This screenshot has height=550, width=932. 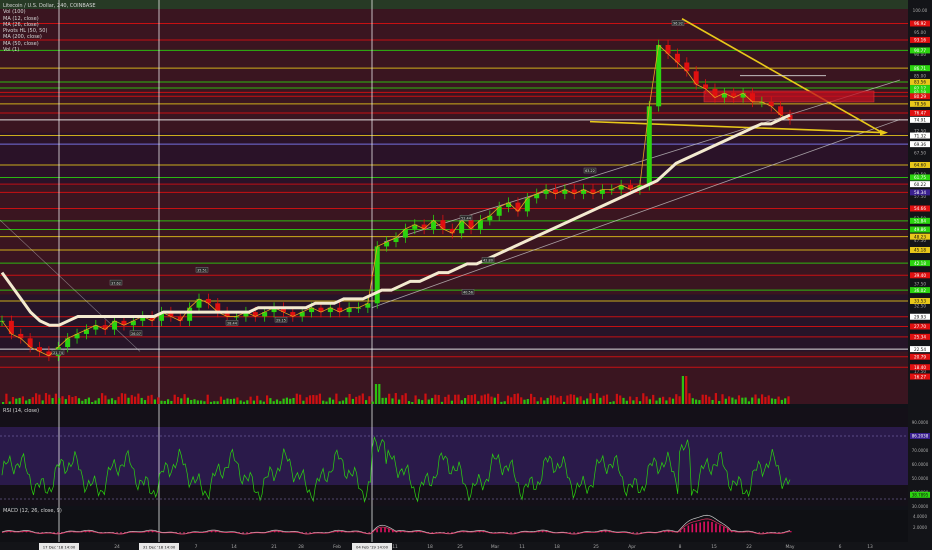 I want to click on price-axis-label: 61.75, so click(x=920, y=177).